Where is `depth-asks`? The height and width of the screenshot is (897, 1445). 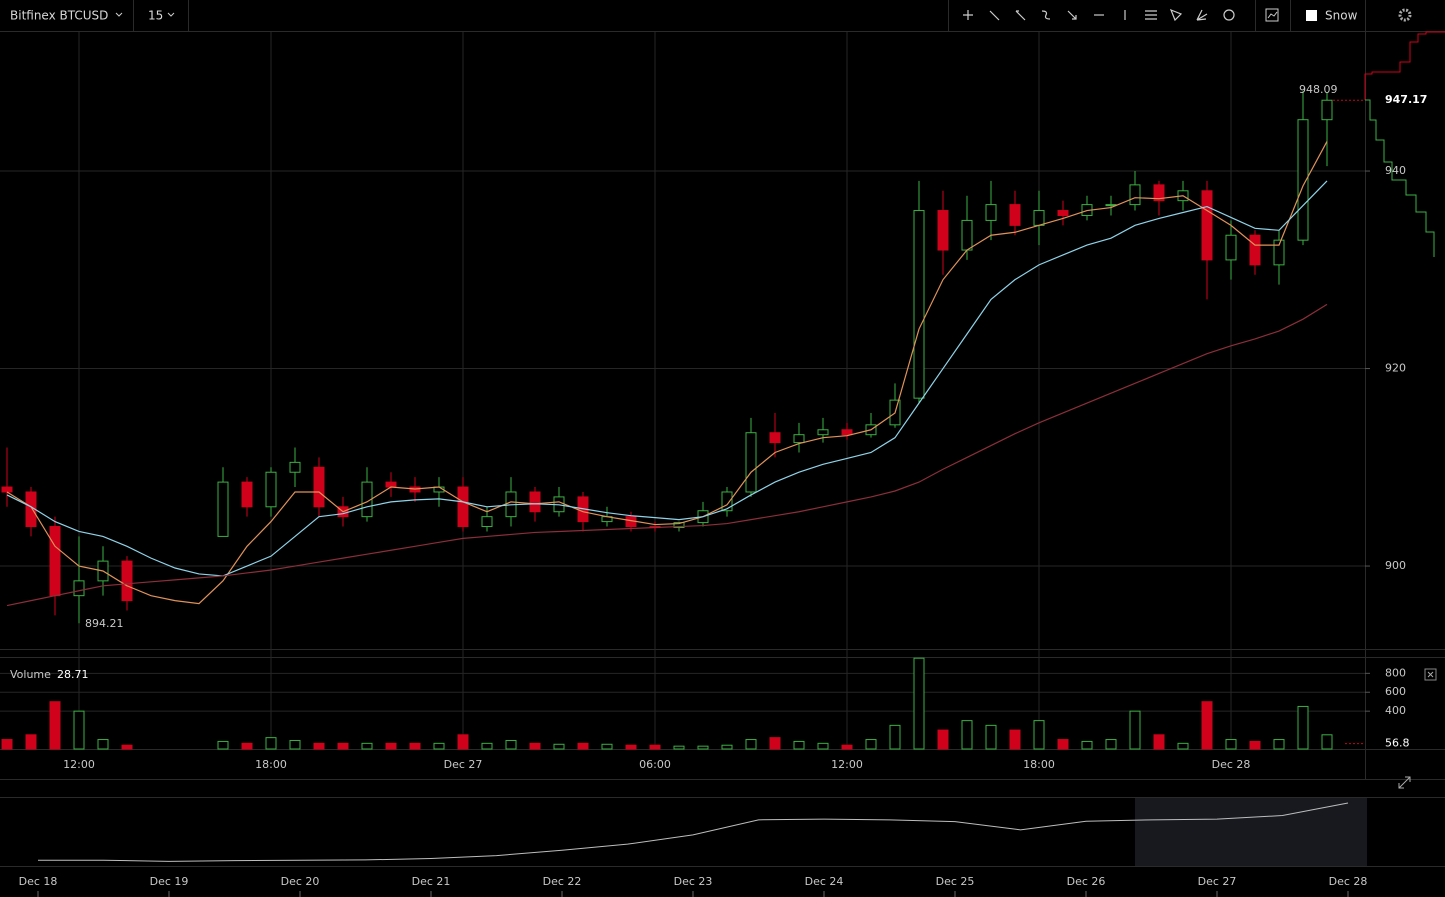 depth-asks is located at coordinates (1404, 65).